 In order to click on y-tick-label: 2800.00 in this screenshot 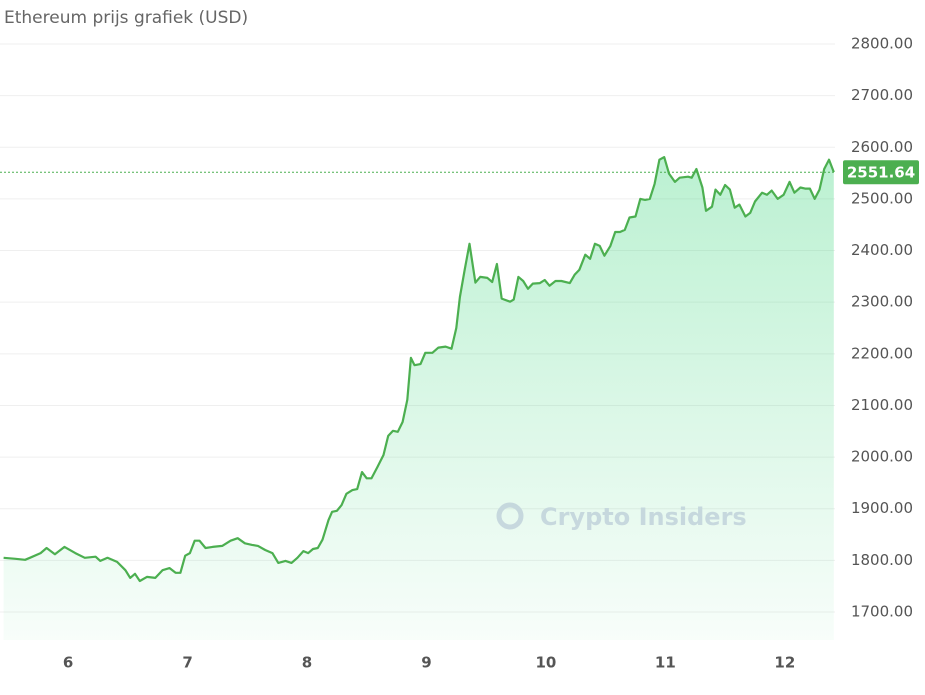, I will do `click(882, 44)`.